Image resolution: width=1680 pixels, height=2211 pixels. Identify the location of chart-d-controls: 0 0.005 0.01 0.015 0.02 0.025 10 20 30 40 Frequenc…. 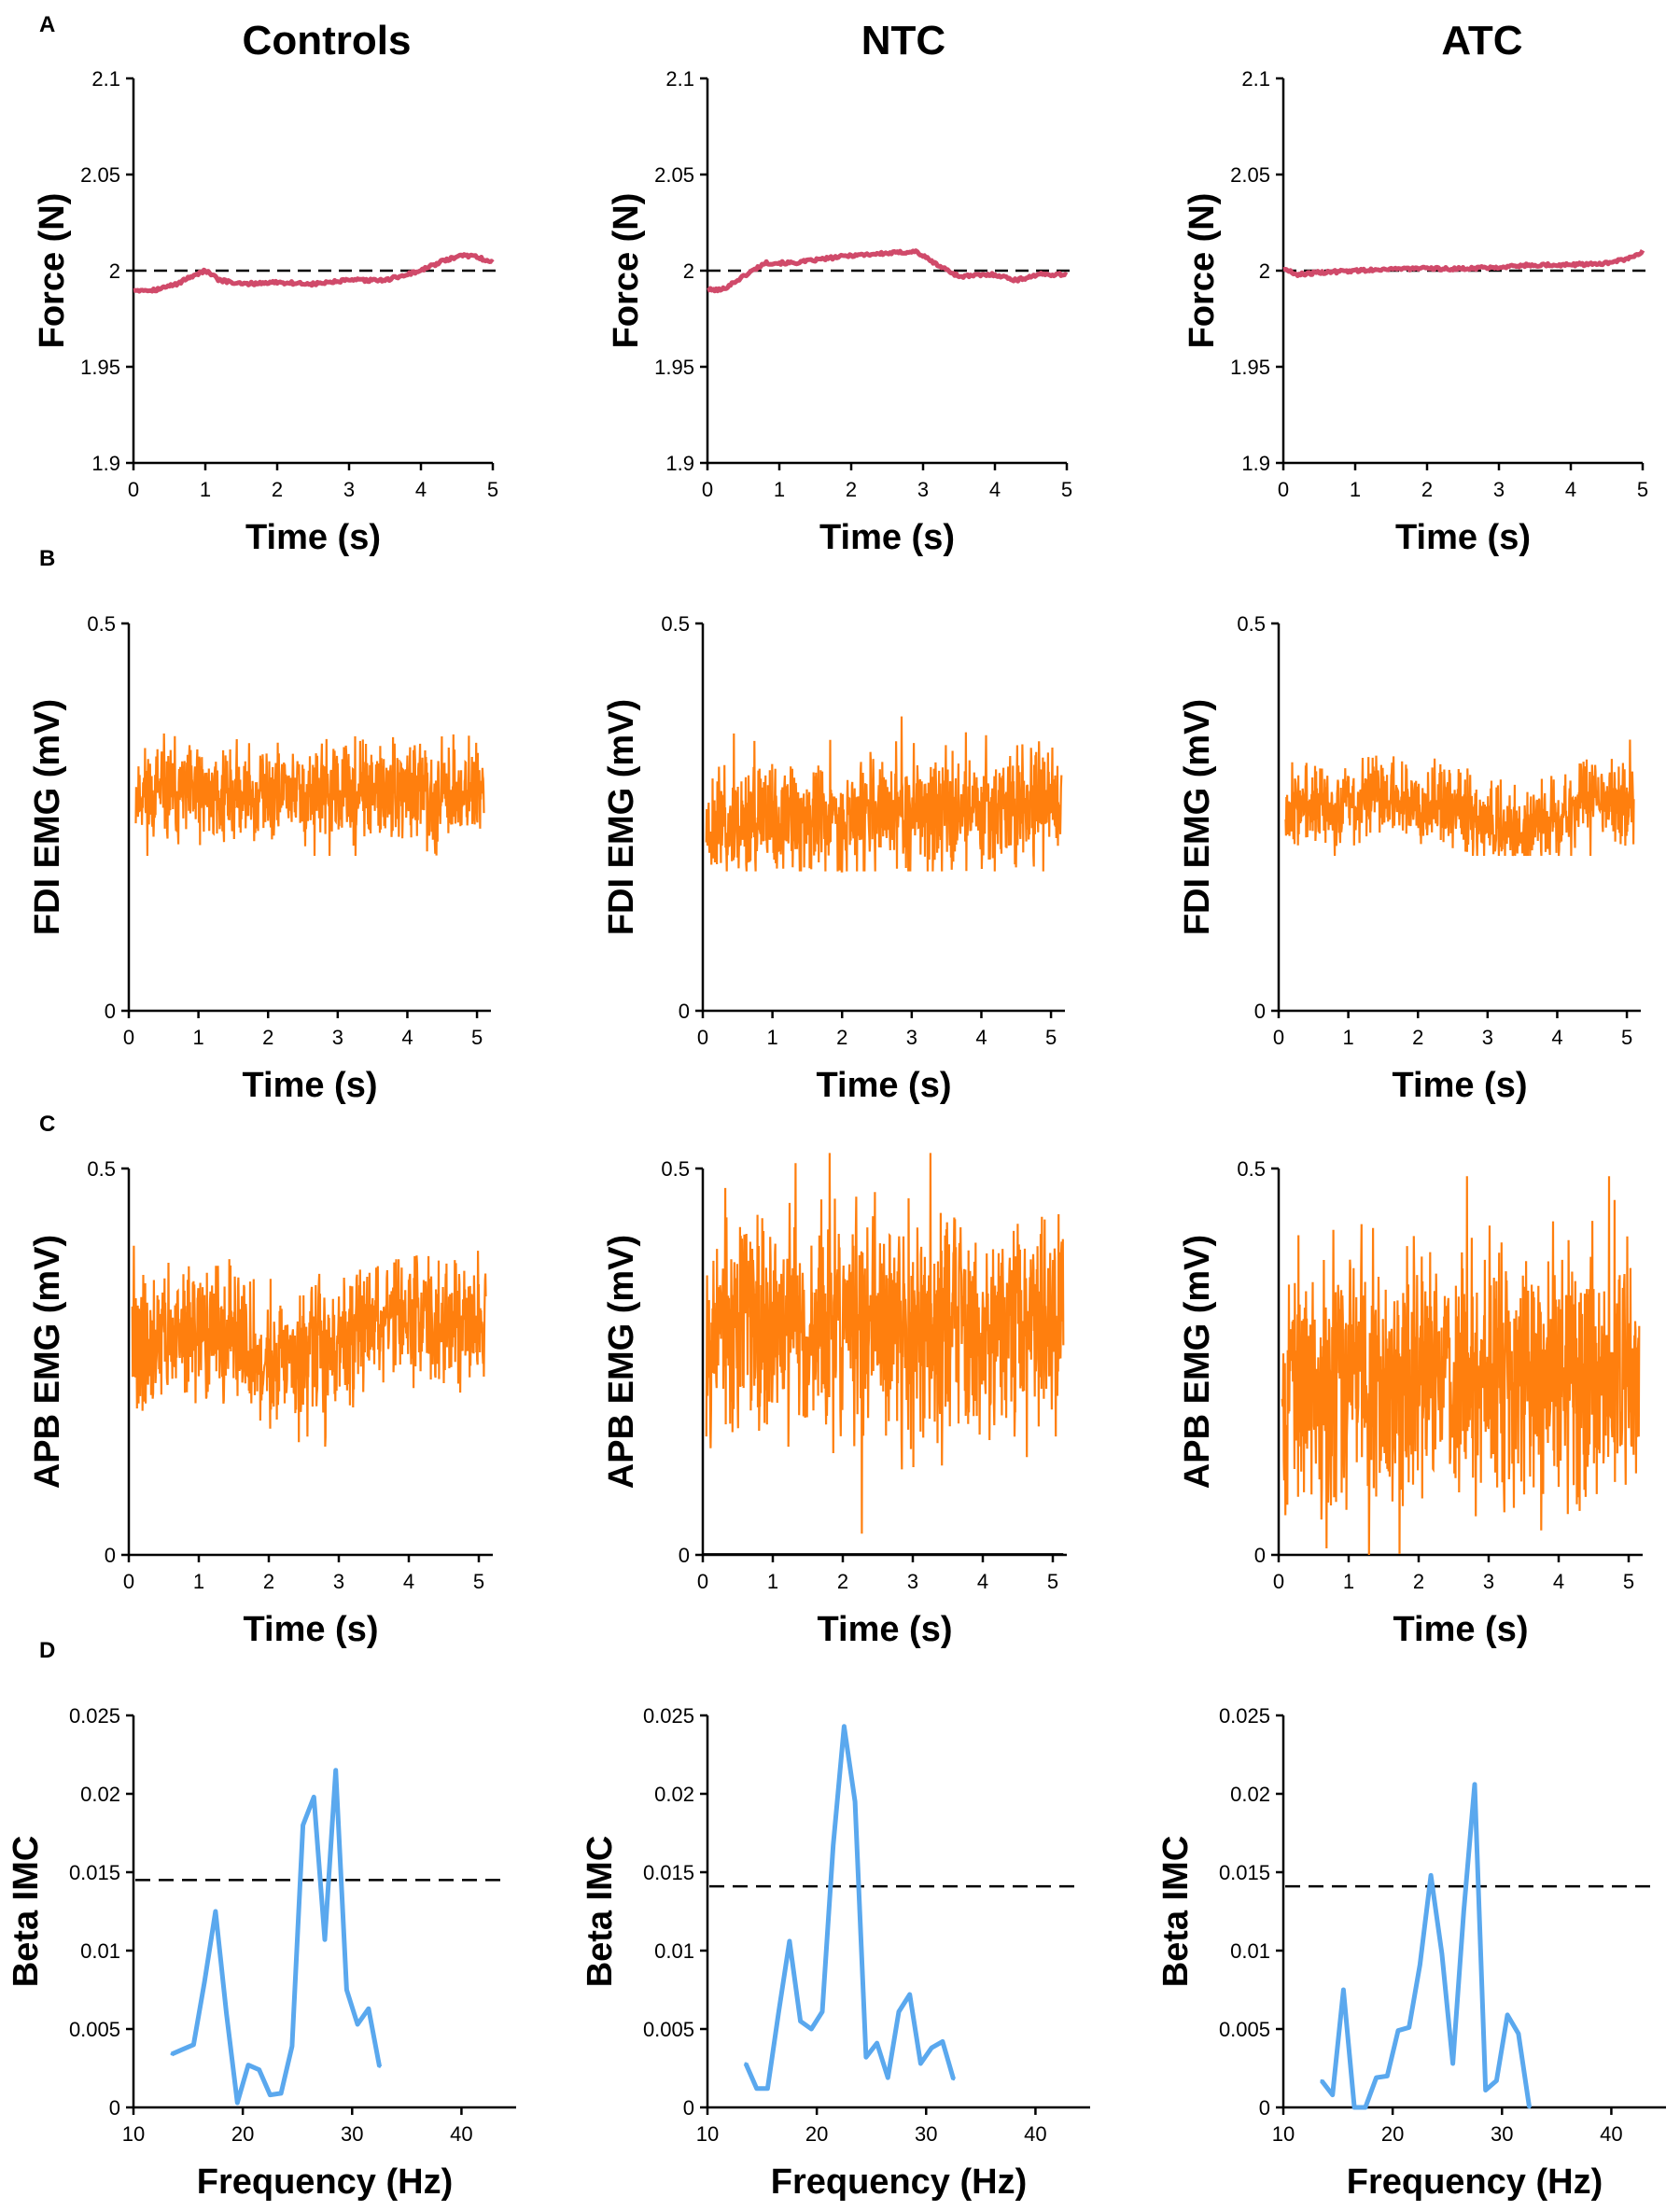
(261, 1953).